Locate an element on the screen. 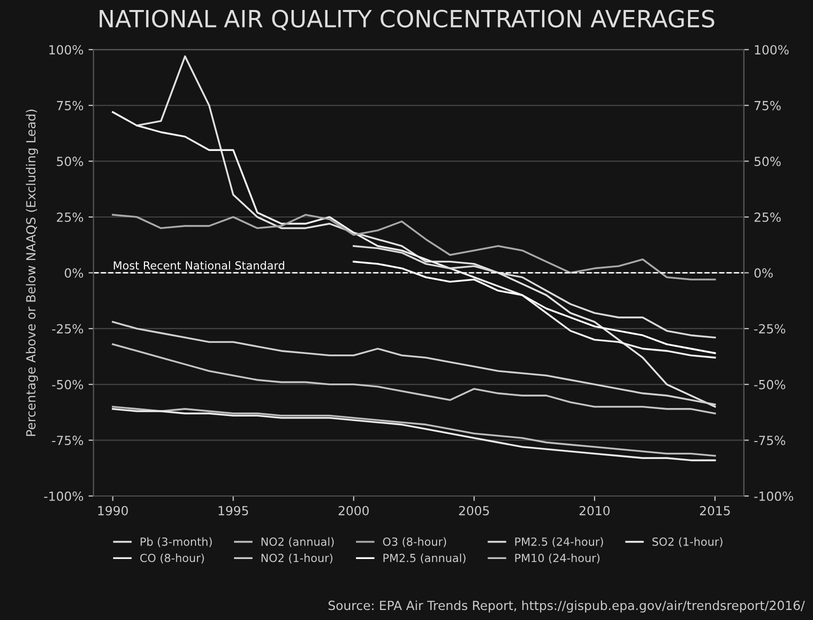  legend-label: Pb (3-month) is located at coordinates (176, 542).